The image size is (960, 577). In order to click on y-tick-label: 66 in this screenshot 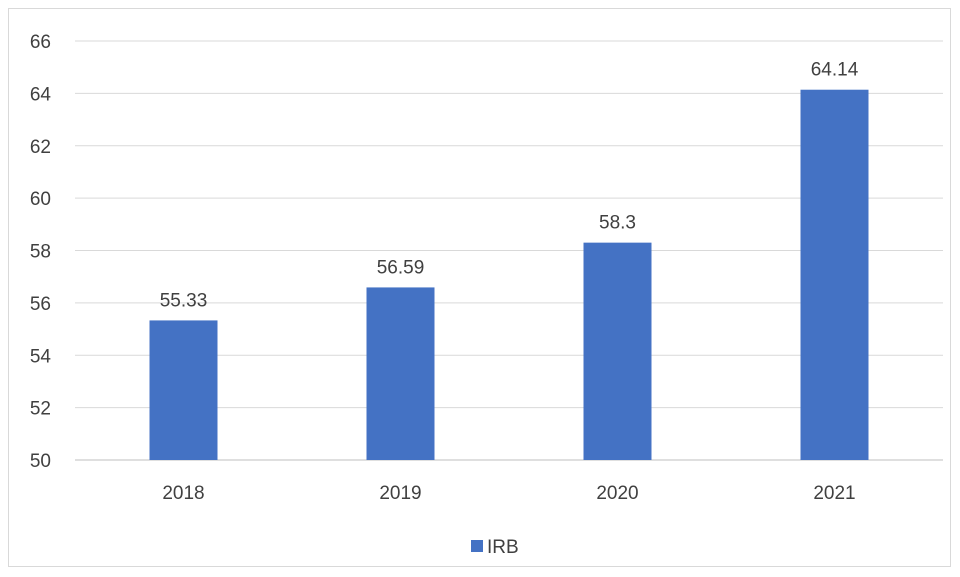, I will do `click(40, 42)`.